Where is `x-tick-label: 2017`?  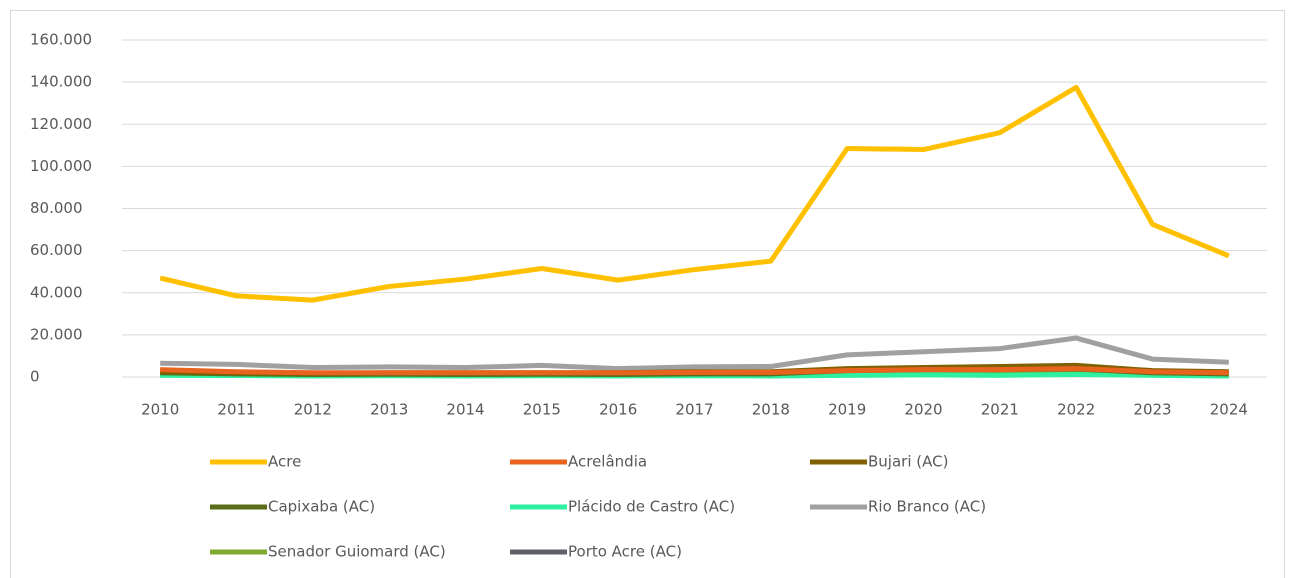 x-tick-label: 2017 is located at coordinates (694, 410).